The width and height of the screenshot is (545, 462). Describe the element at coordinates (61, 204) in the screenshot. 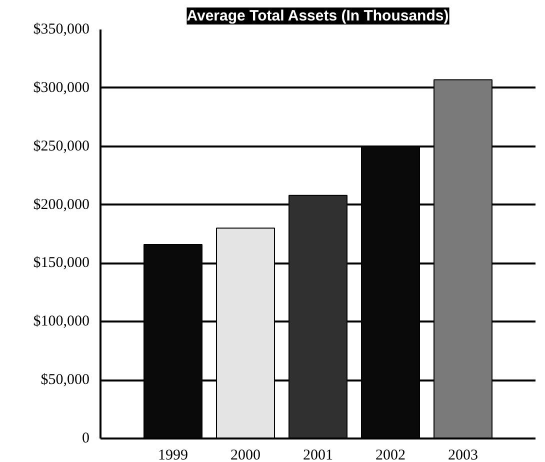

I see `y-tick-label: $200,000` at that location.